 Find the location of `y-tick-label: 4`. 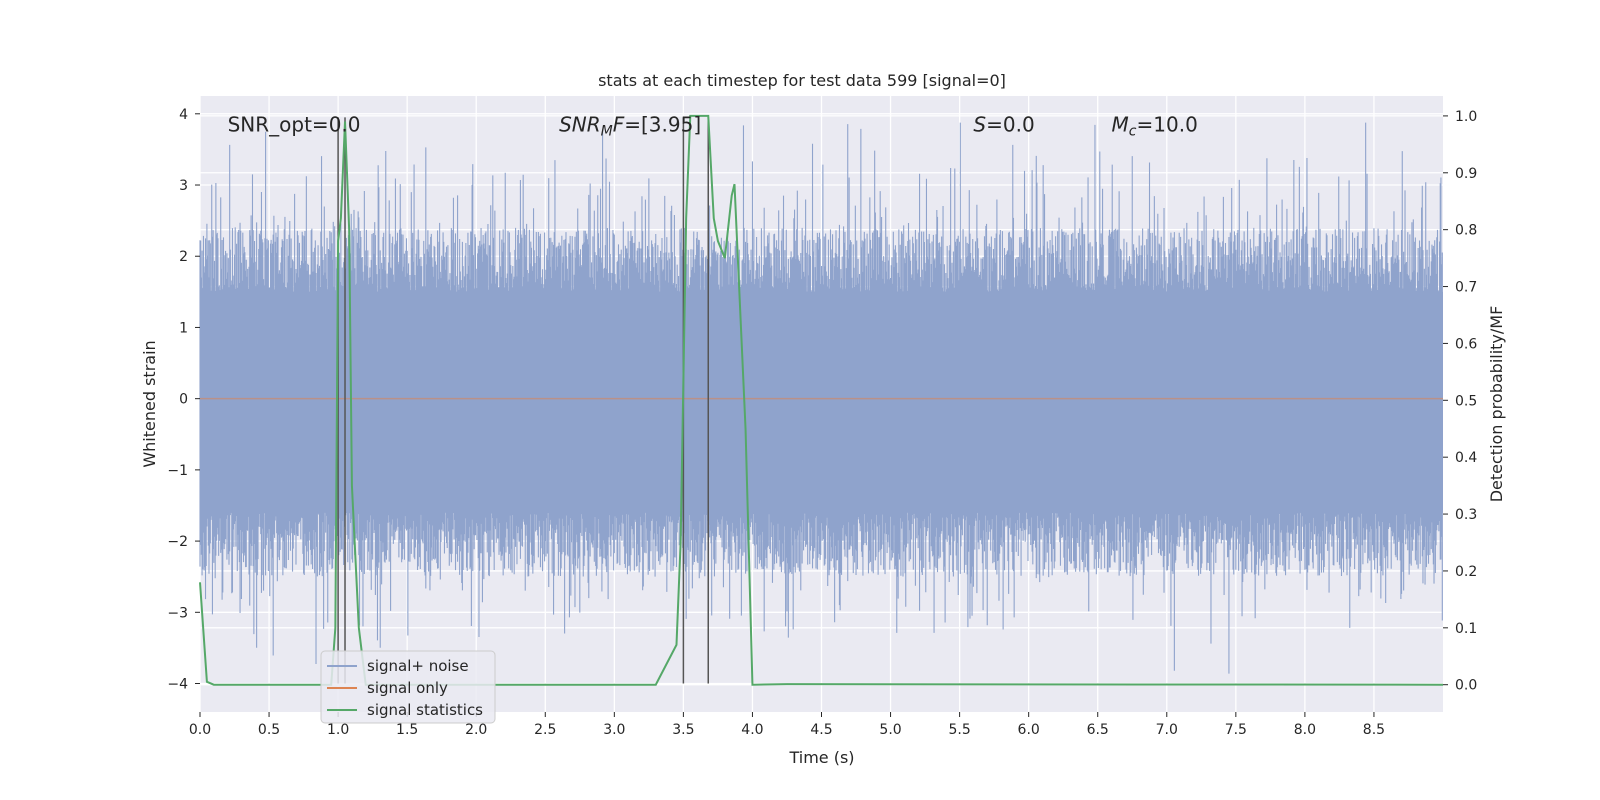

y-tick-label: 4 is located at coordinates (183, 115).